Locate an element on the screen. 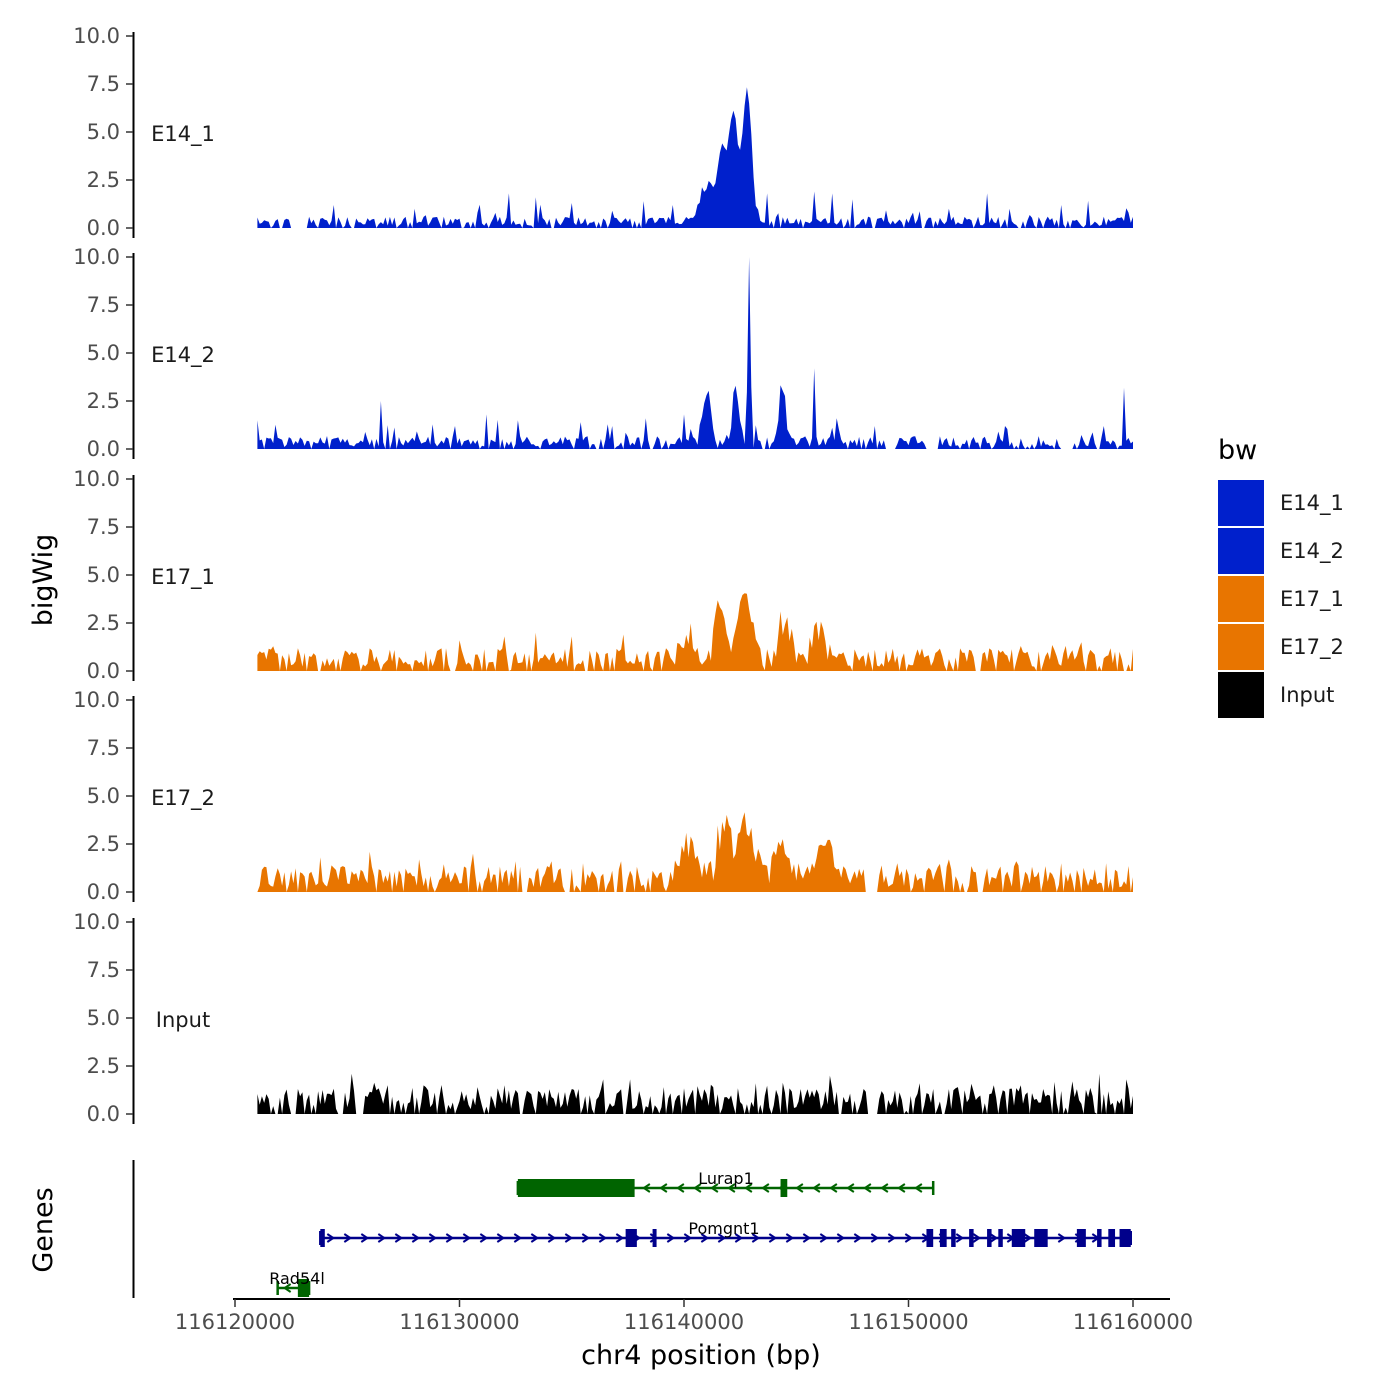  x-tick-label: 116160000 is located at coordinates (1133, 1322).